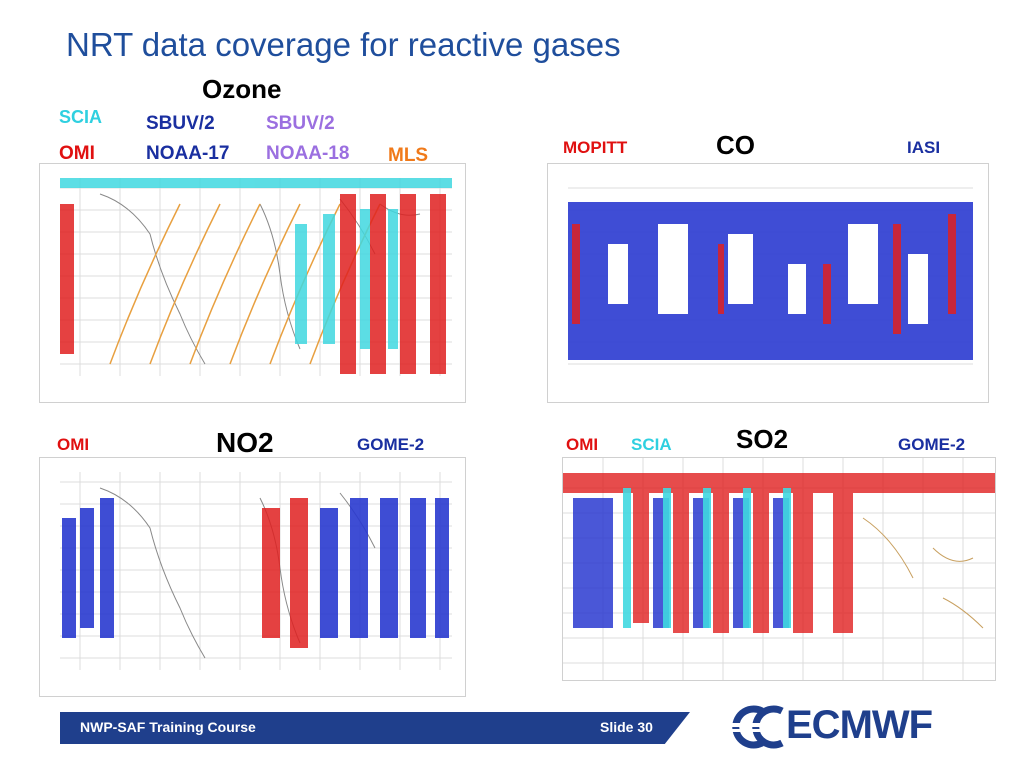 This screenshot has width=1024, height=768. Describe the element at coordinates (245, 442) in the screenshot. I see `no2-title: NO2` at that location.